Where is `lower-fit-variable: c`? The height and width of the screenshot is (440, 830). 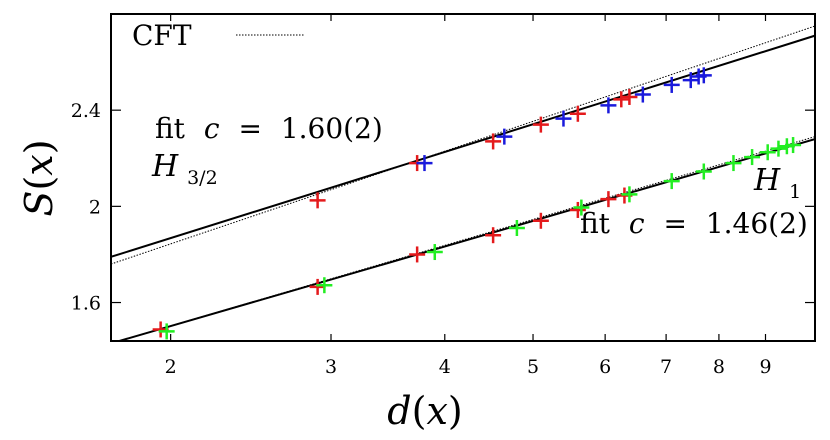 lower-fit-variable: c is located at coordinates (637, 223).